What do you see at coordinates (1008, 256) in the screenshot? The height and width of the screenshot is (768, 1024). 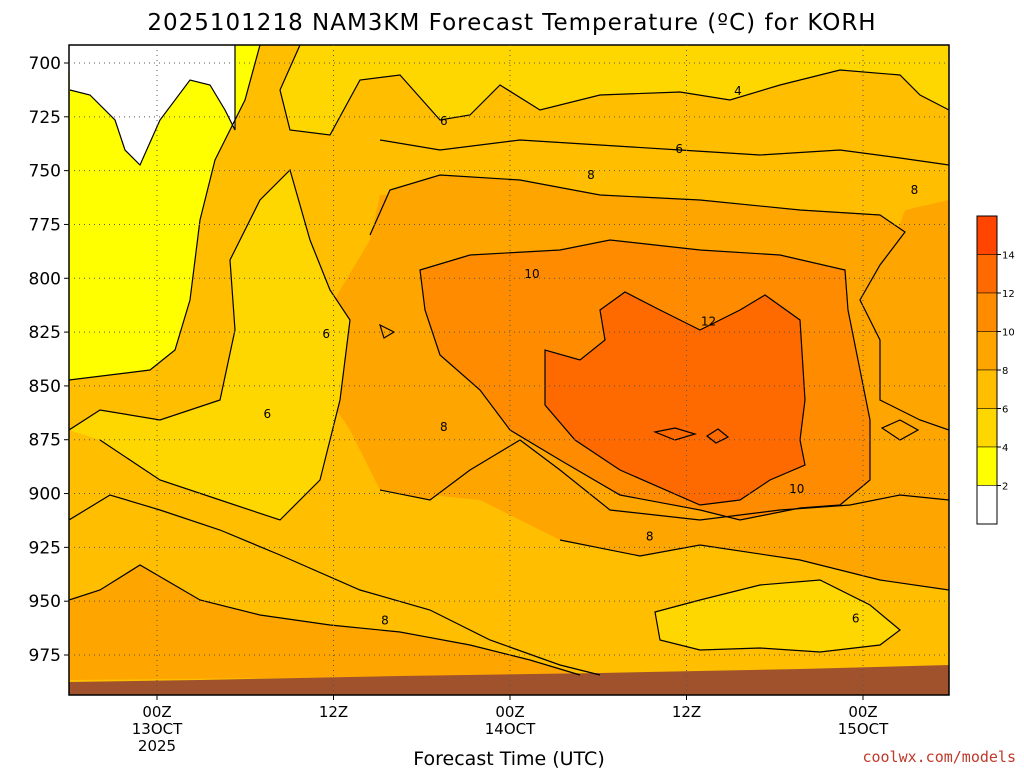 I see `colorbar-label: 14` at bounding box center [1008, 256].